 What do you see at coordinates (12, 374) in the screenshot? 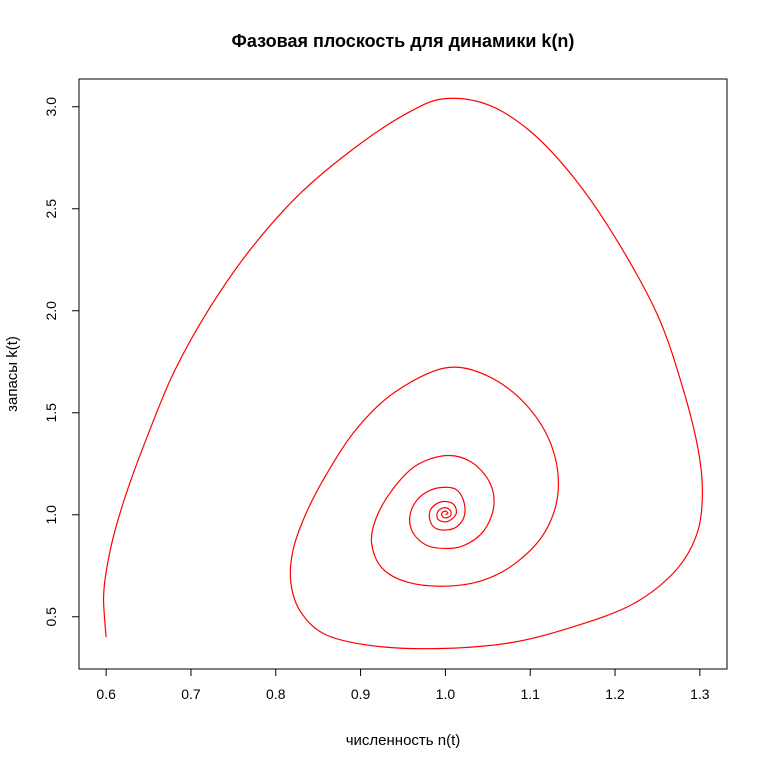
I see `y-axis-label: запасы k(t)` at bounding box center [12, 374].